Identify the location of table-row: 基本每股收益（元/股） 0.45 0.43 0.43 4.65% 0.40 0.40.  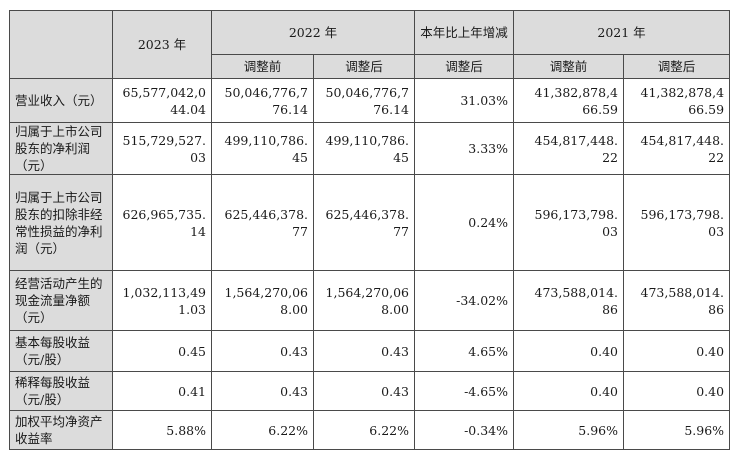
(370, 351).